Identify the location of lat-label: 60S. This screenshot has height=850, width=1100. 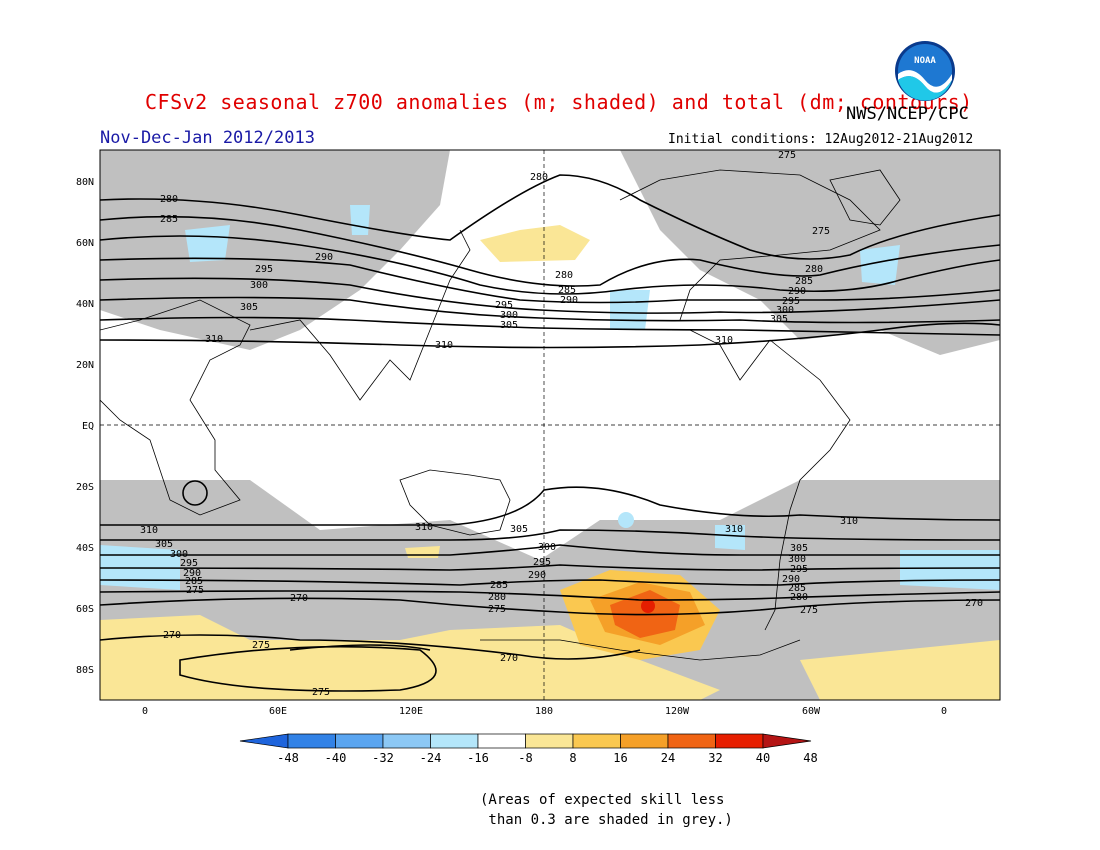
(85, 609).